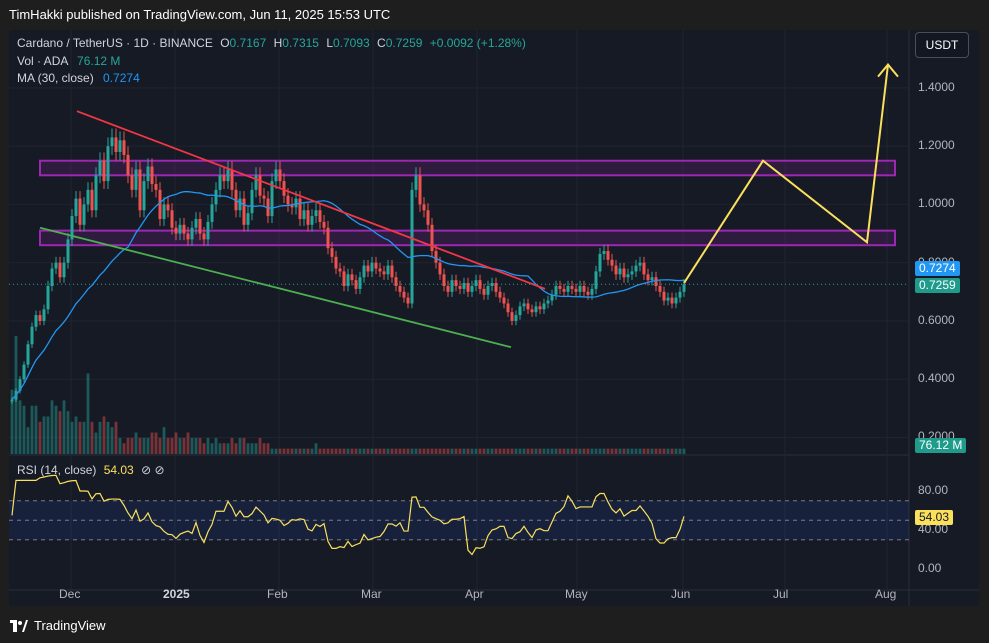  Describe the element at coordinates (55, 78) in the screenshot. I see `ma-label: MA (30, close)` at that location.